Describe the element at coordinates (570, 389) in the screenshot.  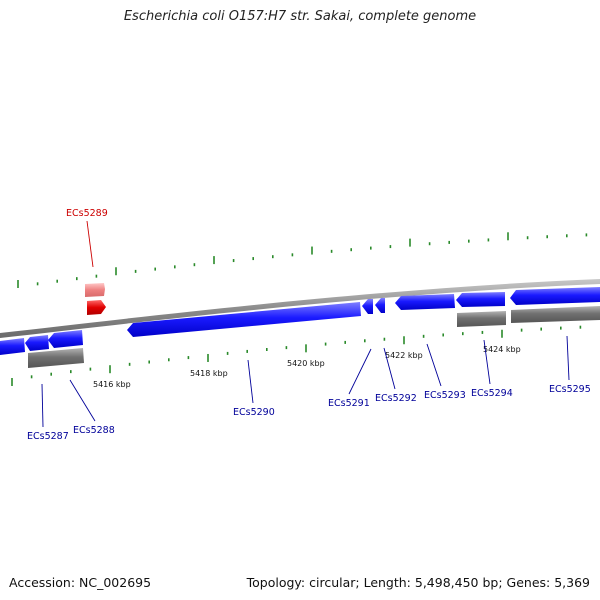
I see `gene-label-ecs5295: ECs5295` at that location.